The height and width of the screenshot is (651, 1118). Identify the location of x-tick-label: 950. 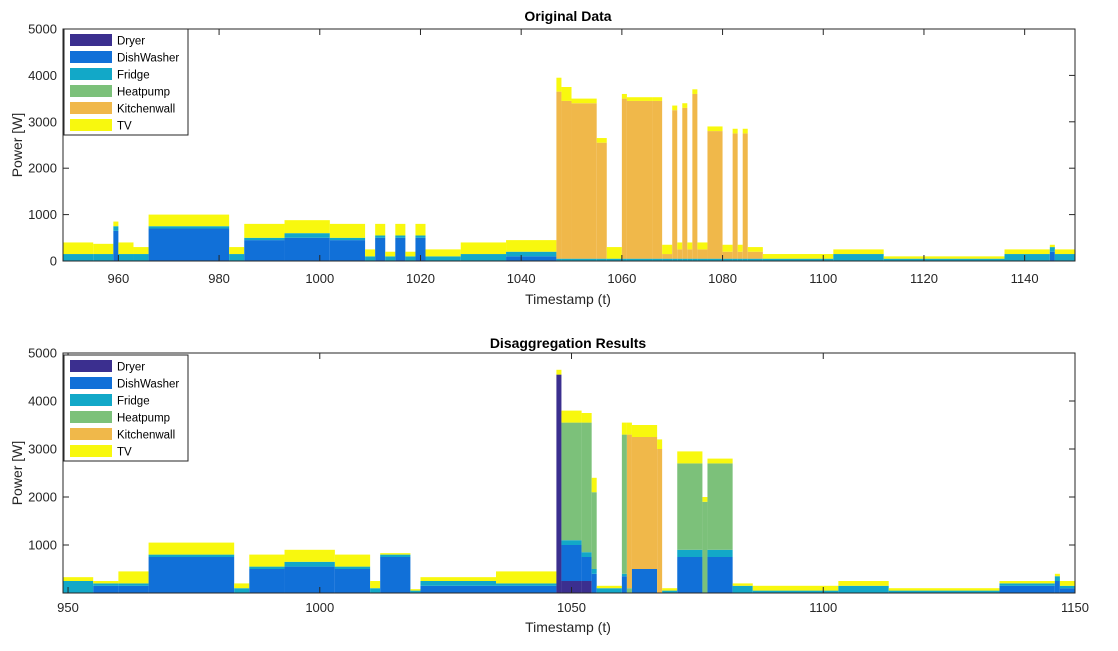
(68, 607).